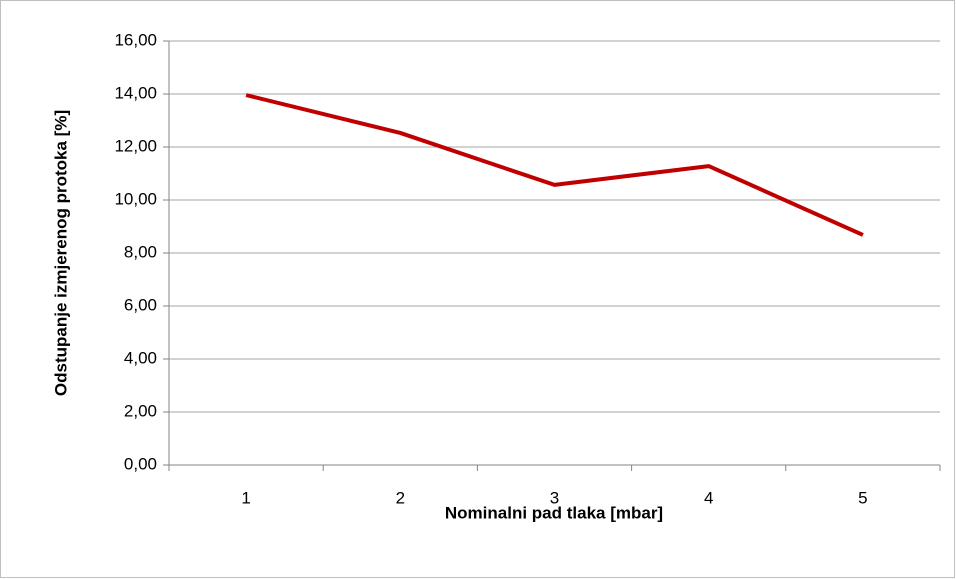 This screenshot has width=956, height=579. I want to click on y-tick-label: 8,00, so click(140, 251).